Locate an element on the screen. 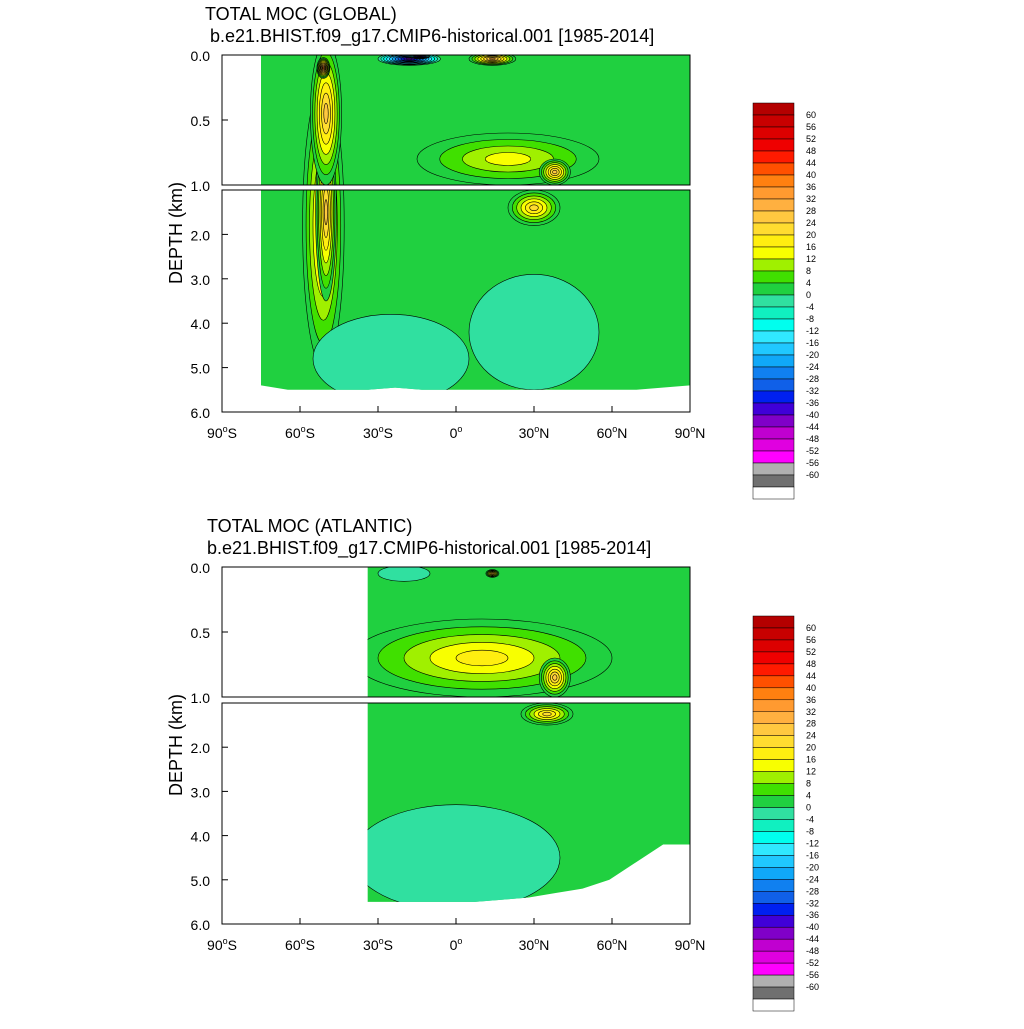 This screenshot has width=1024, height=1029. colorbar-label: 16 is located at coordinates (811, 760).